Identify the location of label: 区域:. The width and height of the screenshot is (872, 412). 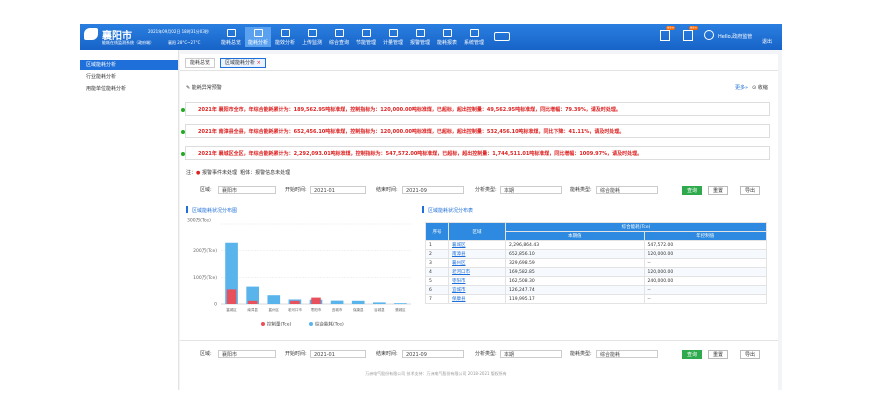
(206, 354).